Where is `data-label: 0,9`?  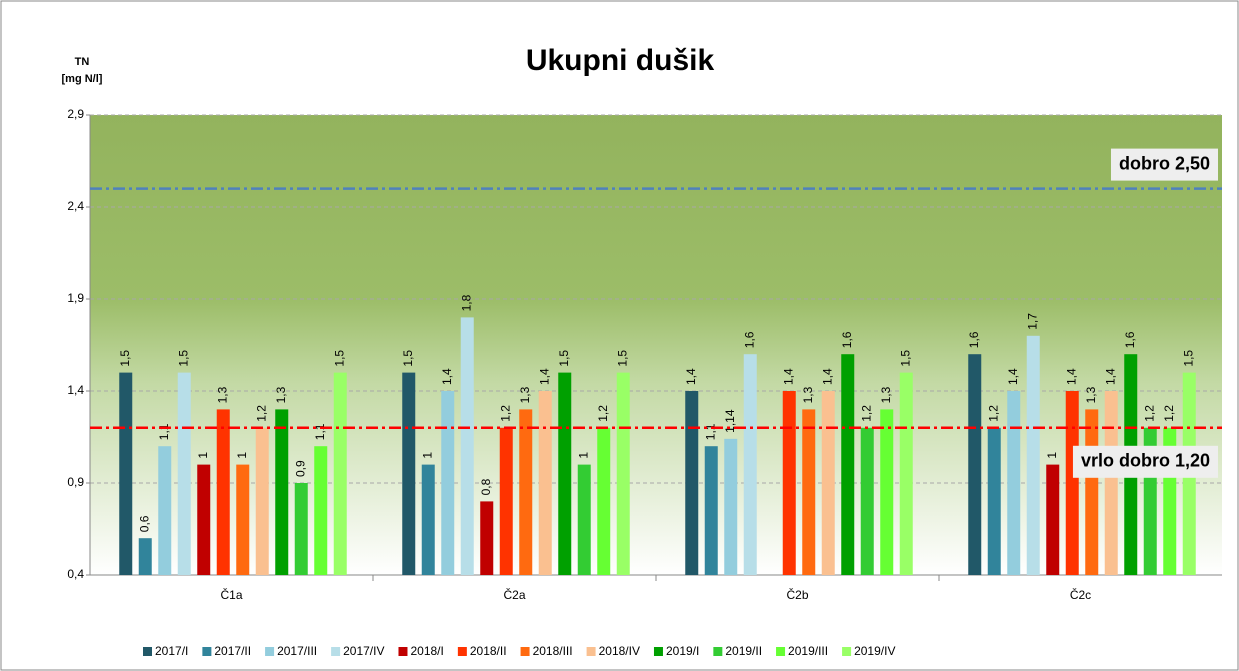 data-label: 0,9 is located at coordinates (300, 468).